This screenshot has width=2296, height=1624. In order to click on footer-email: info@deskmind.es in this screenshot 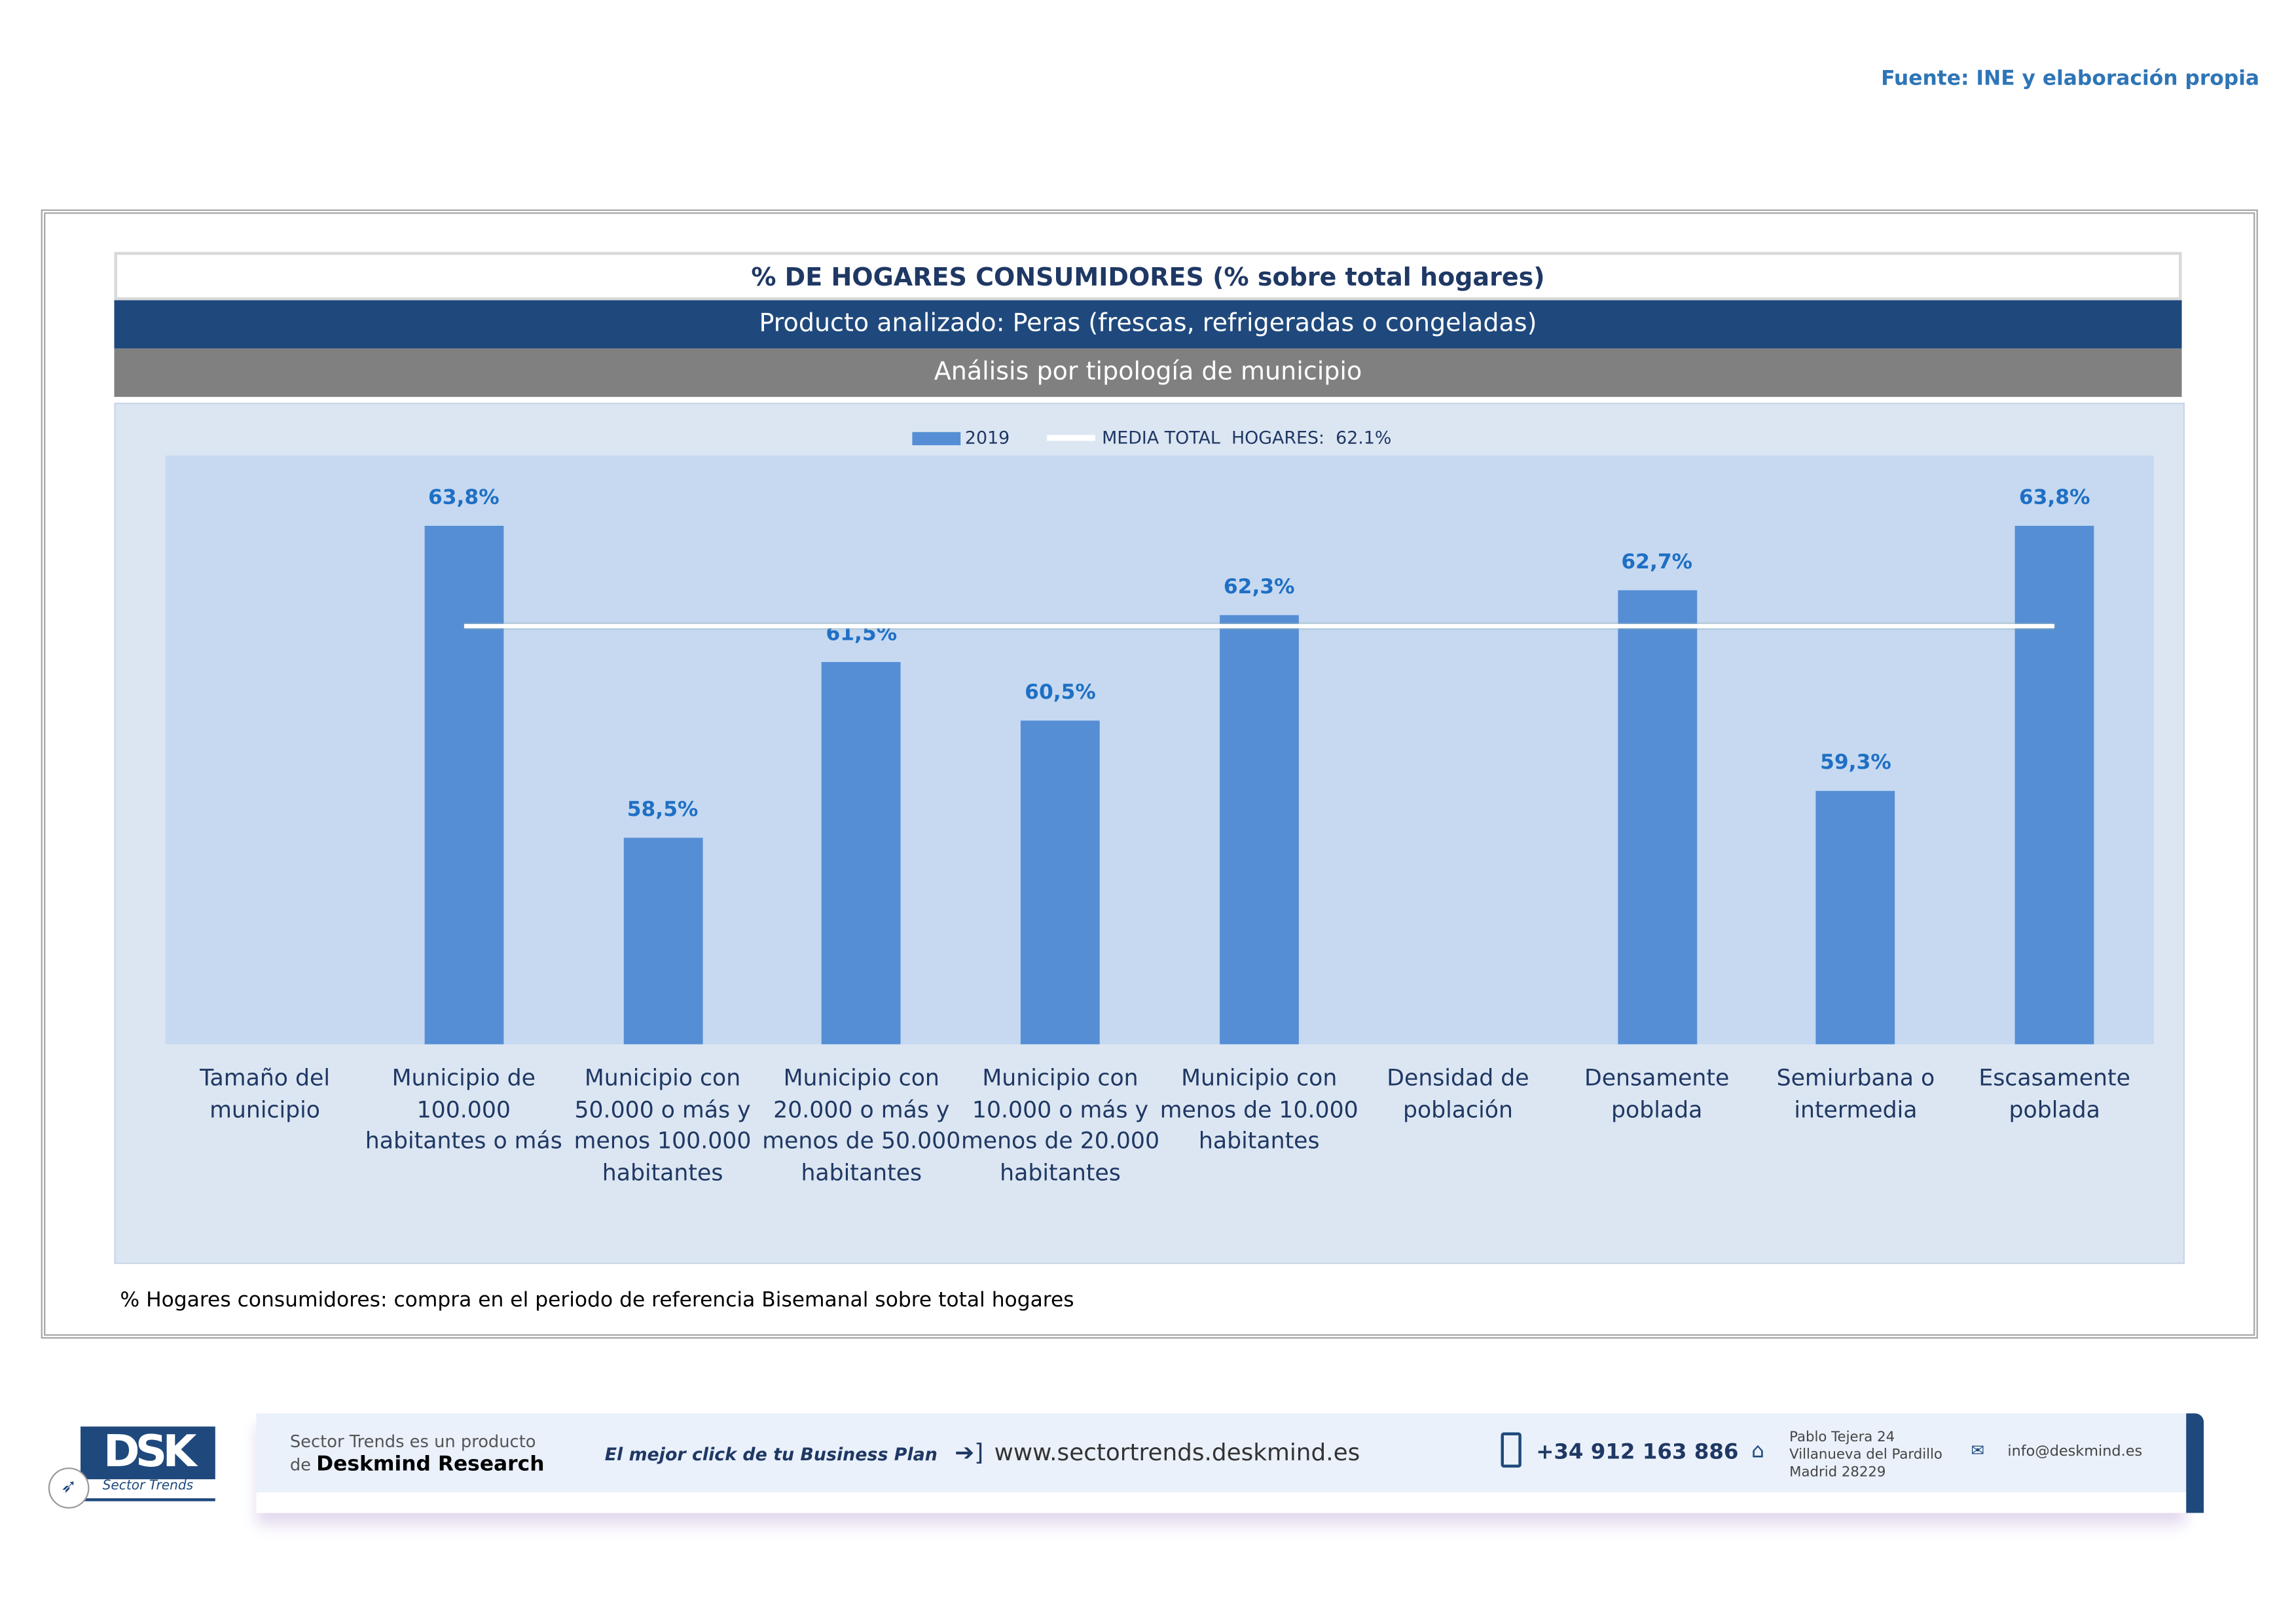, I will do `click(2075, 1452)`.